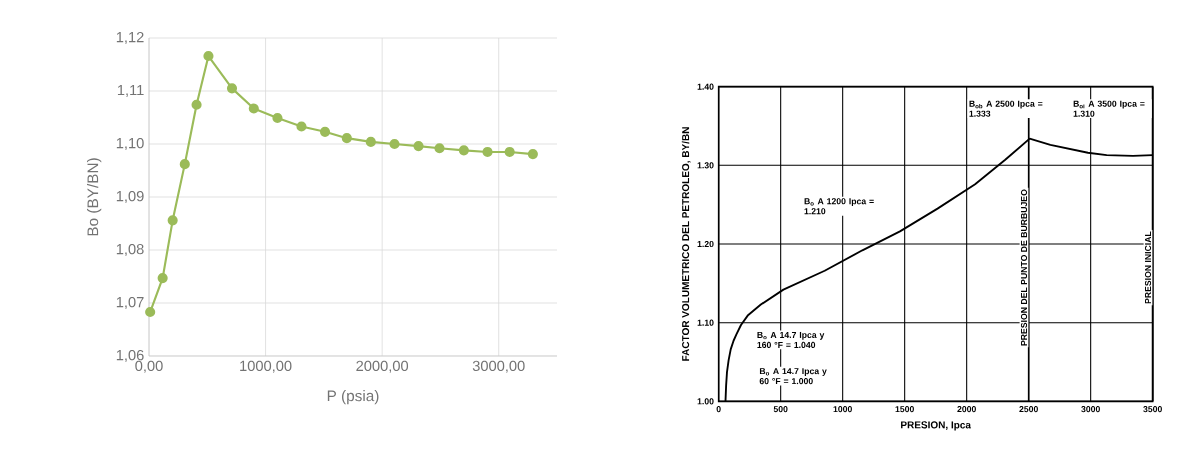 The height and width of the screenshot is (472, 1189). I want to click on x-tick-label: 2000, so click(966, 409).